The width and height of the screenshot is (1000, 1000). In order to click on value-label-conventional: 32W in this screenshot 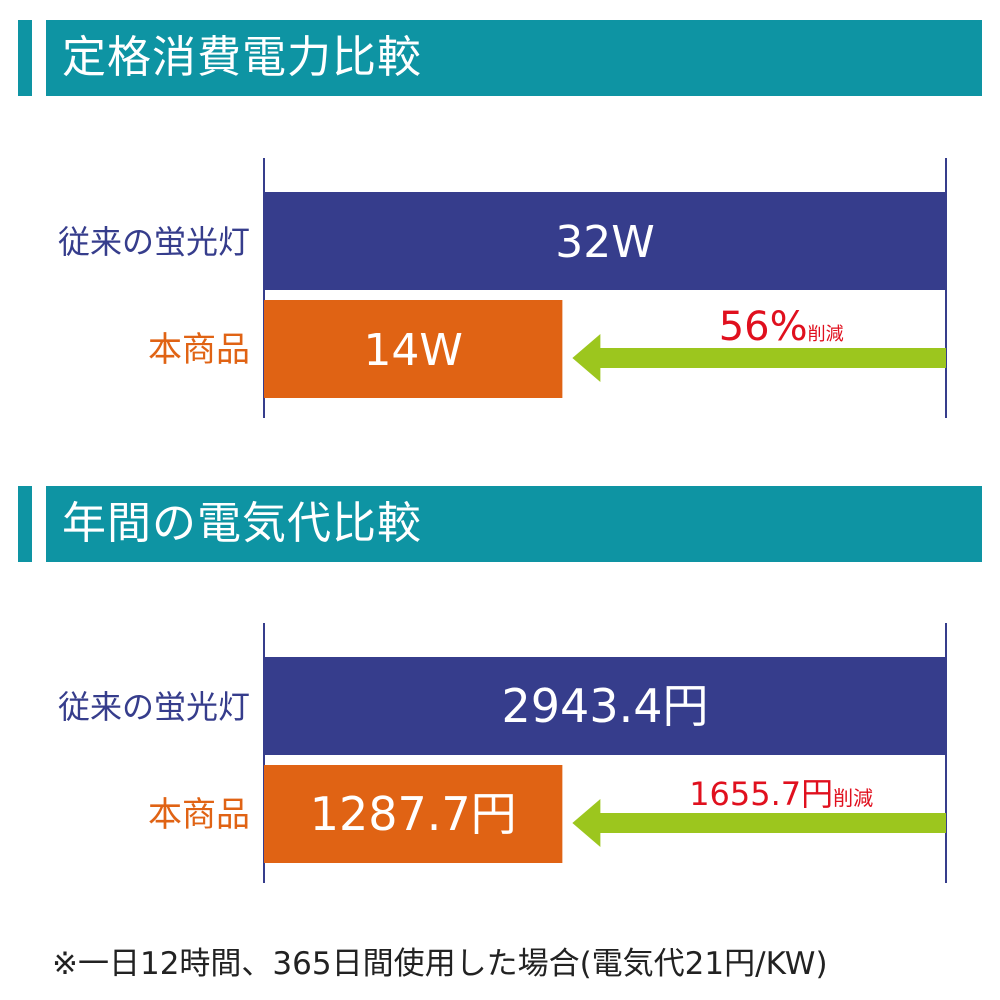, I will do `click(605, 242)`.